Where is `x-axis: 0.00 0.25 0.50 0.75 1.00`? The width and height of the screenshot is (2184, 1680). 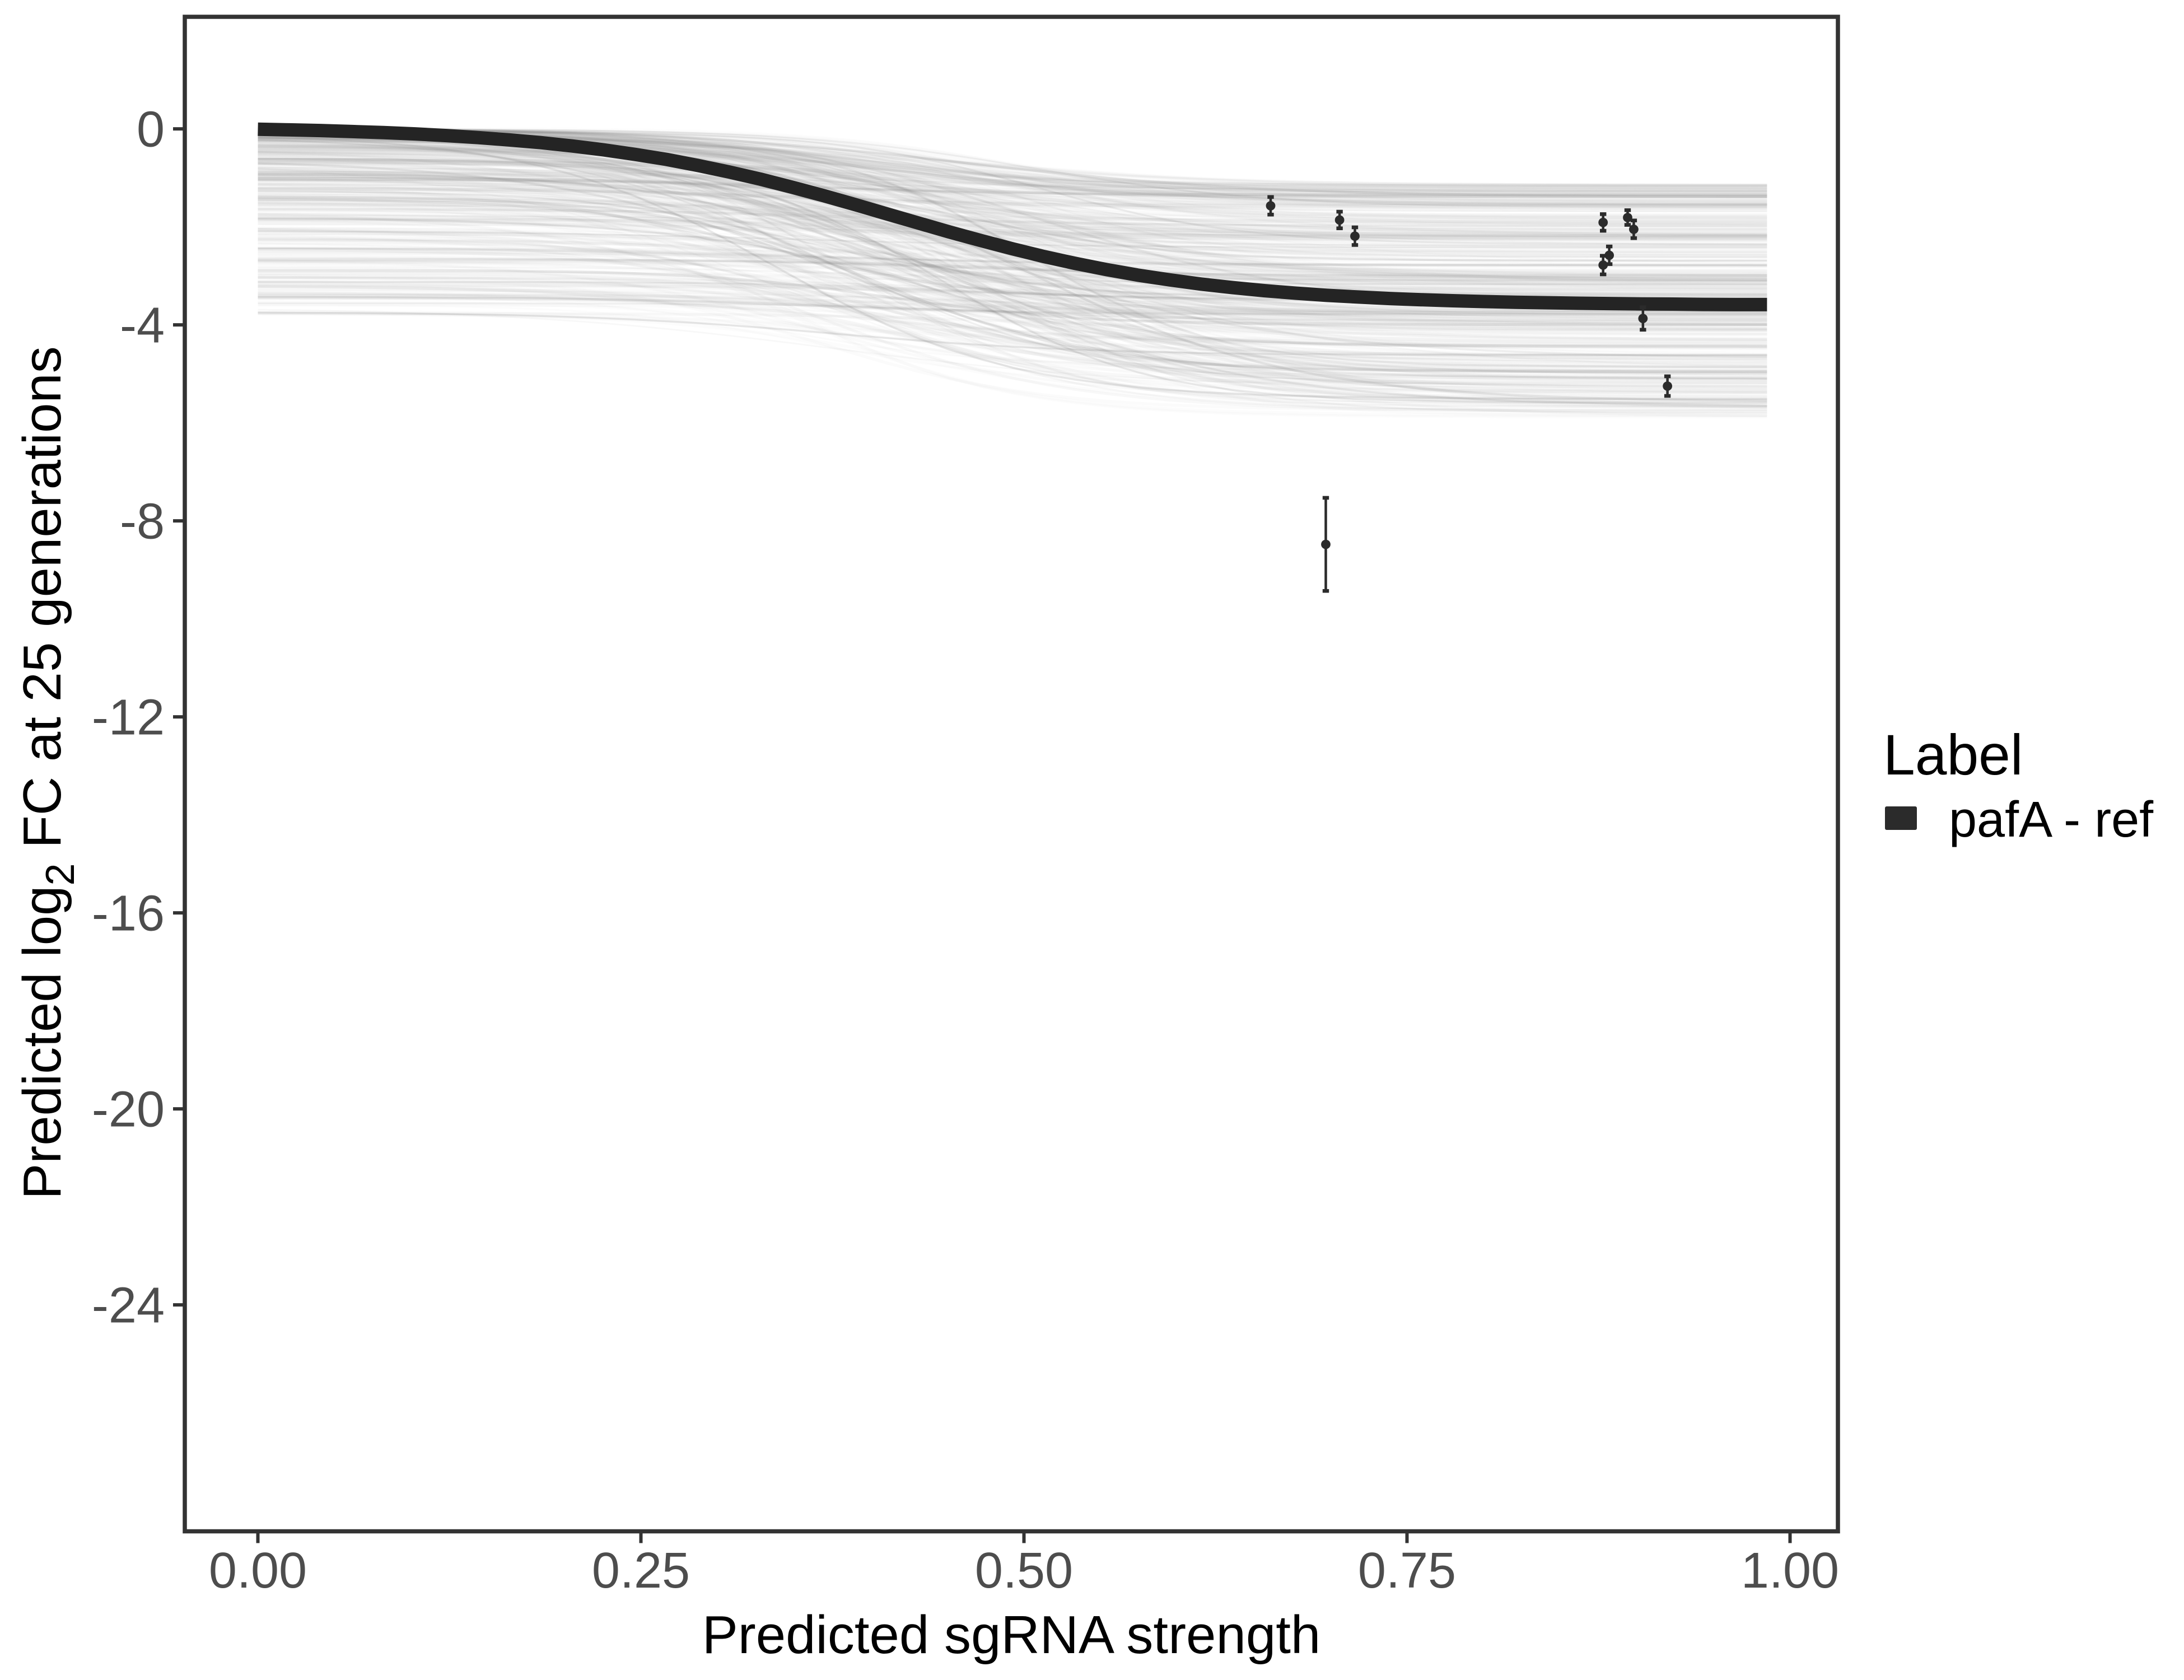 x-axis: 0.00 0.25 0.50 0.75 1.00 is located at coordinates (1024, 1565).